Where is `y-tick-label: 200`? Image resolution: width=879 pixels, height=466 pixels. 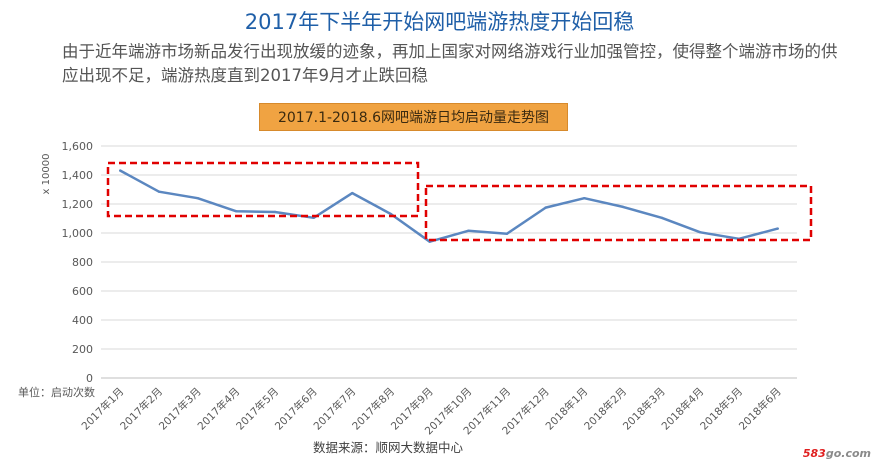 y-tick-label: 200 is located at coordinates (82, 349).